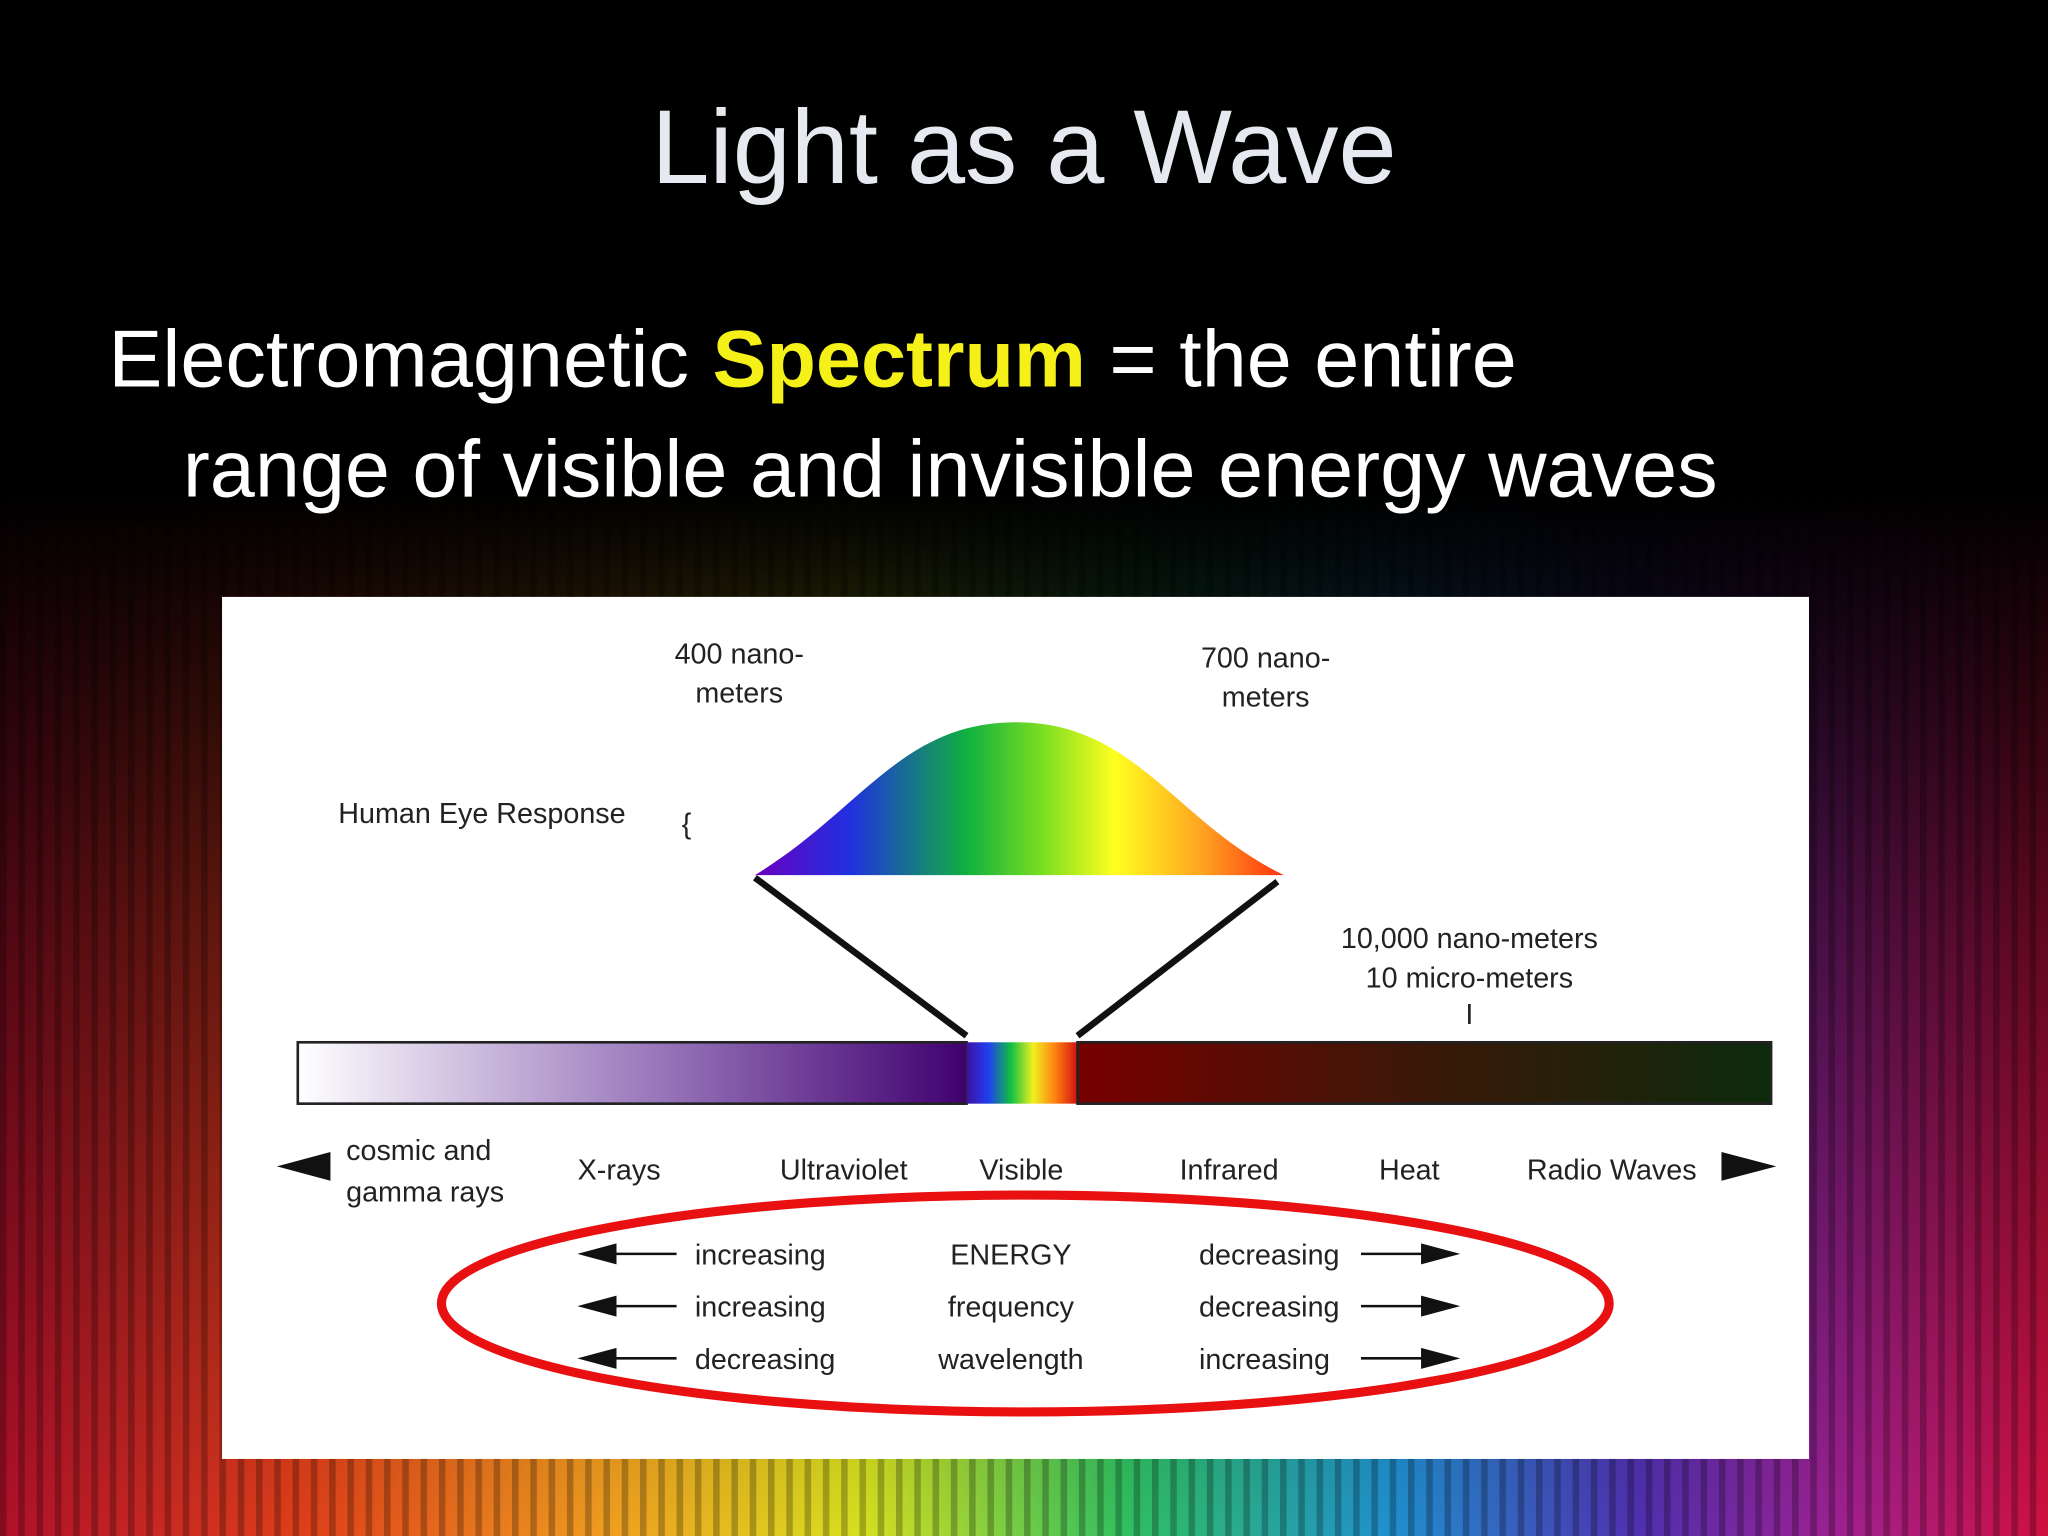 This screenshot has width=2048, height=1536. Describe the element at coordinates (481, 814) in the screenshot. I see `eye-response-label: Human Eye Response` at that location.